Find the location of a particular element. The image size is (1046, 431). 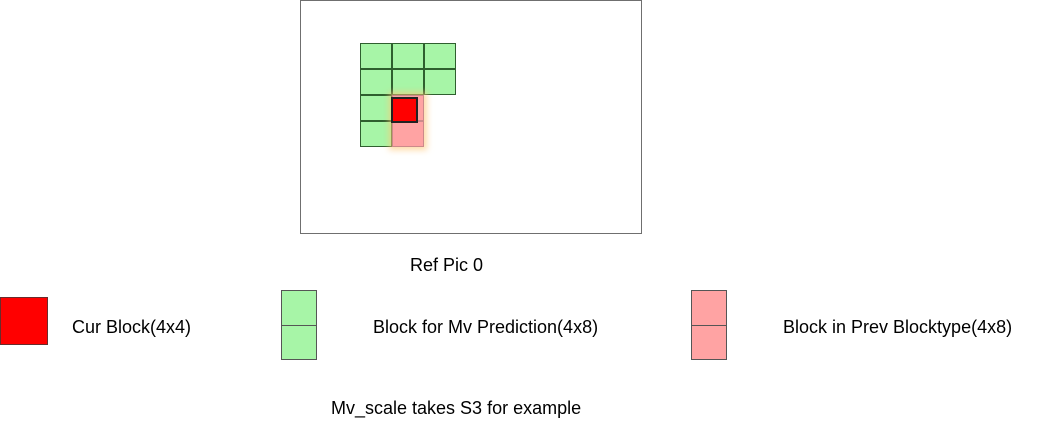

legend-mv-prediction-label: Block for Mv Prediction(4x8) is located at coordinates (486, 327).